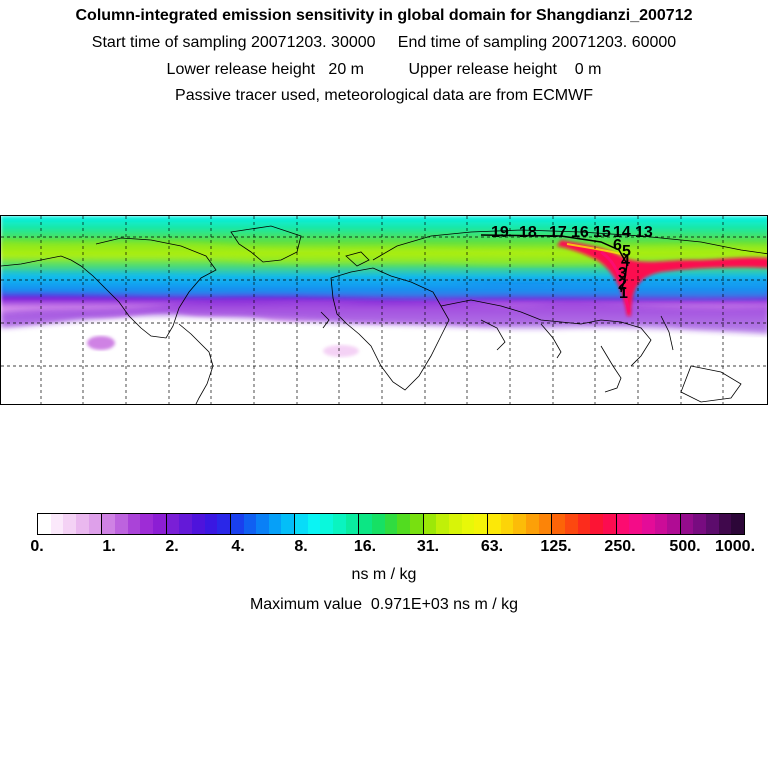 The image size is (768, 768). I want to click on colorbar-tick-label: 1., so click(109, 546).